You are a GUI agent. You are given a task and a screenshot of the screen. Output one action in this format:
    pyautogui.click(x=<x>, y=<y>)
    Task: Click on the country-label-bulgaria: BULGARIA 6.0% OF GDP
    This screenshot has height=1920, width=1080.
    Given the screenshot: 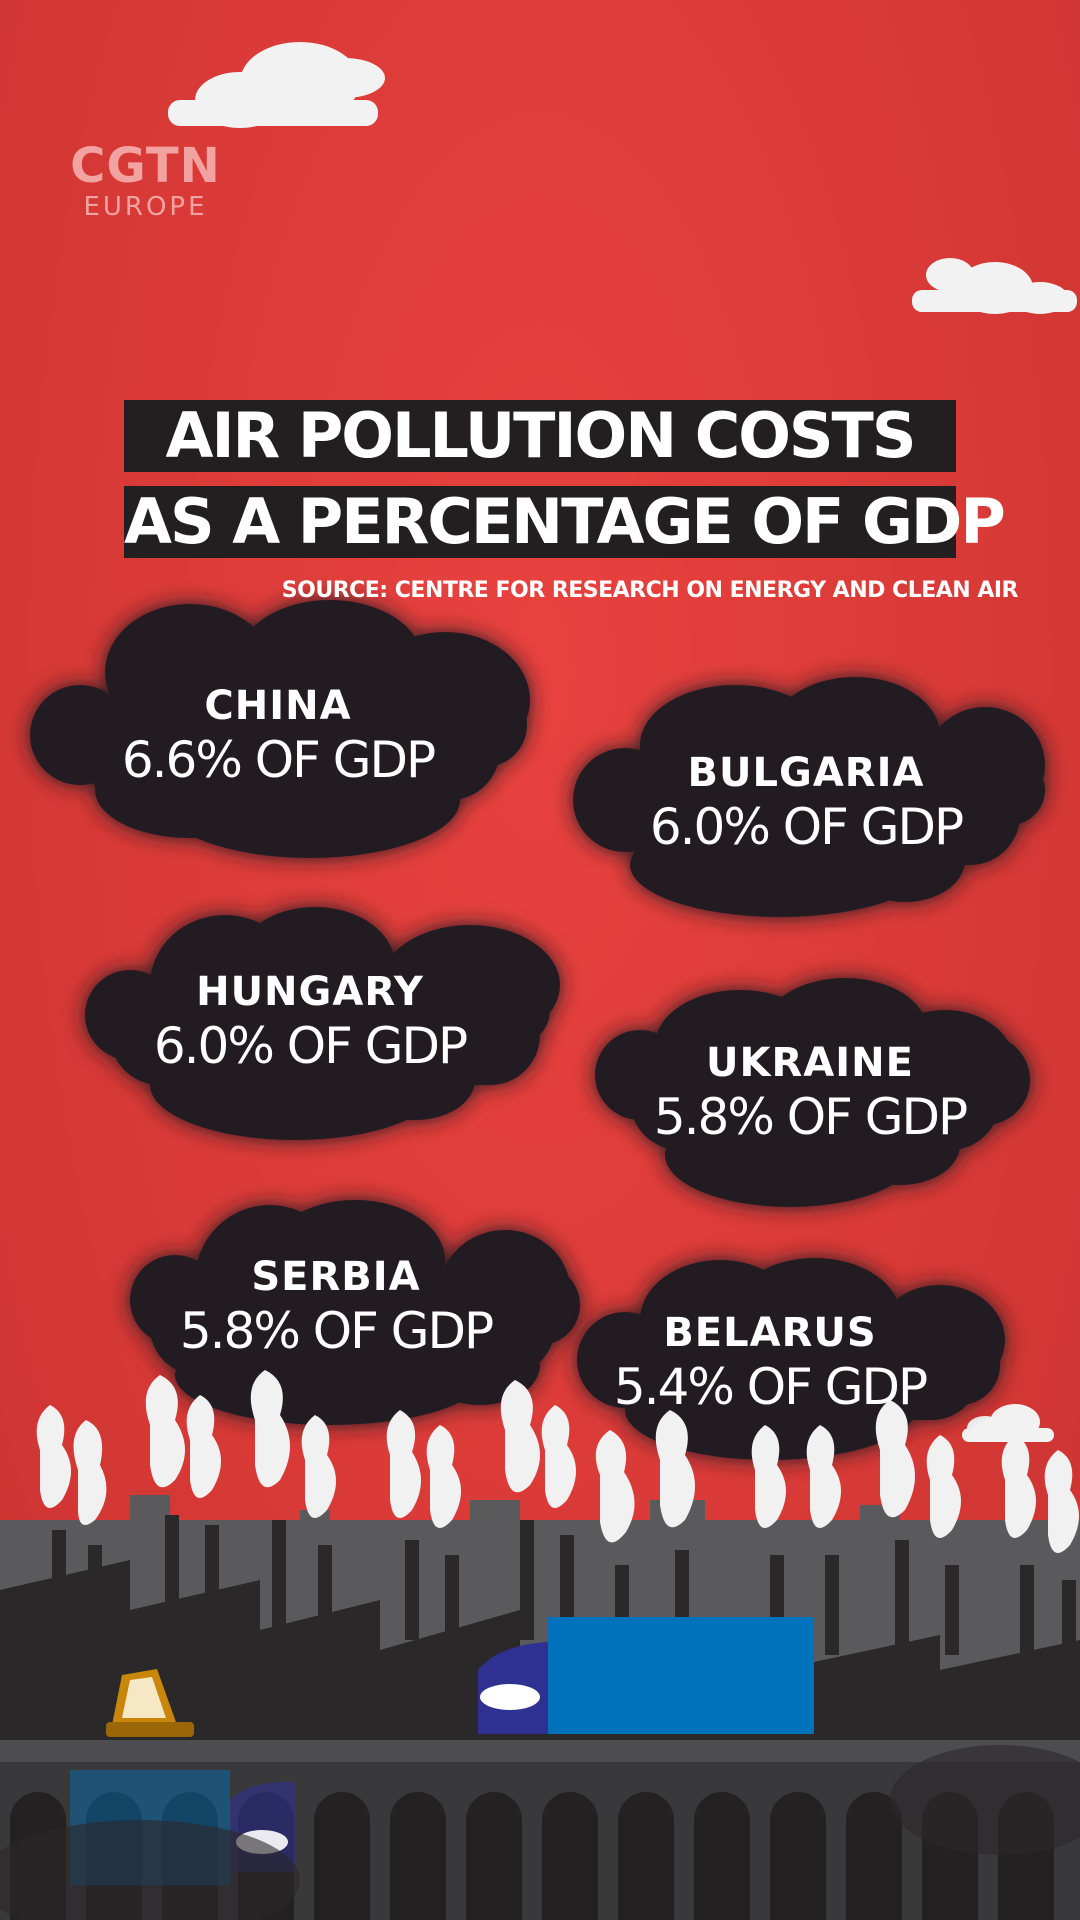 What is the action you would take?
    pyautogui.click(x=806, y=805)
    